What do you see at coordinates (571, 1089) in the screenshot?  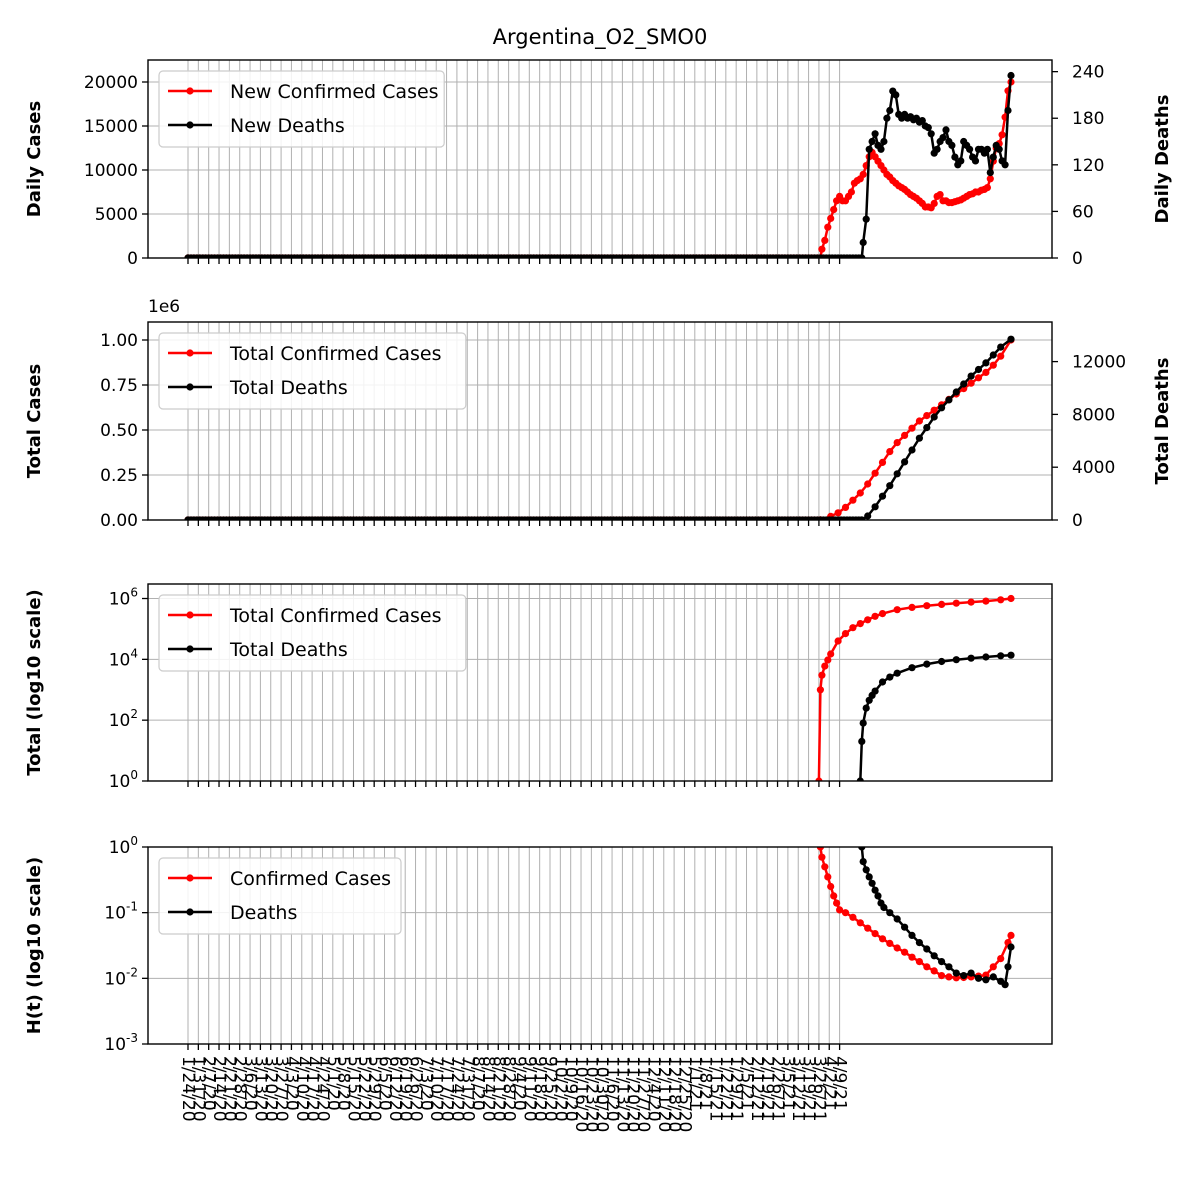 I see `date-tick-label: 10/9/20` at bounding box center [571, 1089].